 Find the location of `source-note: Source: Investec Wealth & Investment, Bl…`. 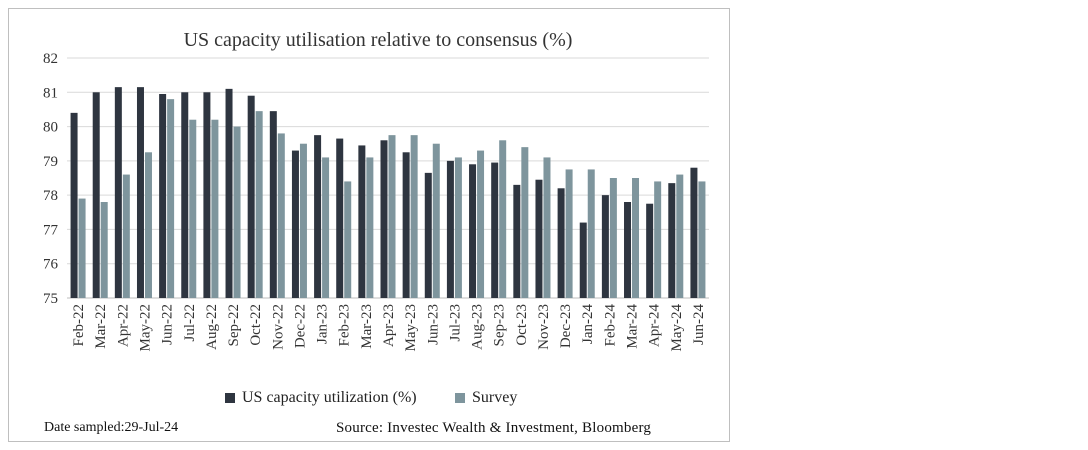

source-note: Source: Investec Wealth & Investment, Bl… is located at coordinates (494, 428).